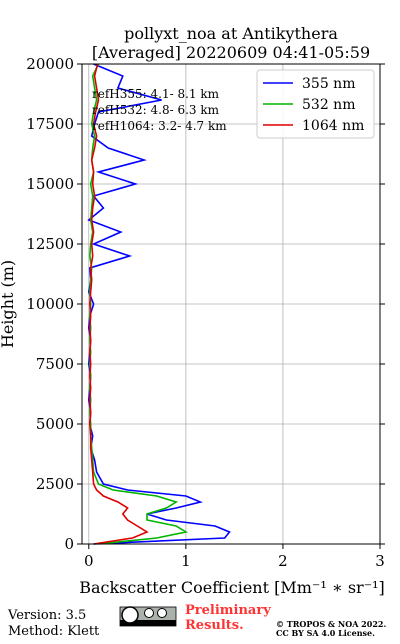  Describe the element at coordinates (380, 561) in the screenshot. I see `x-tick-label: 3` at that location.